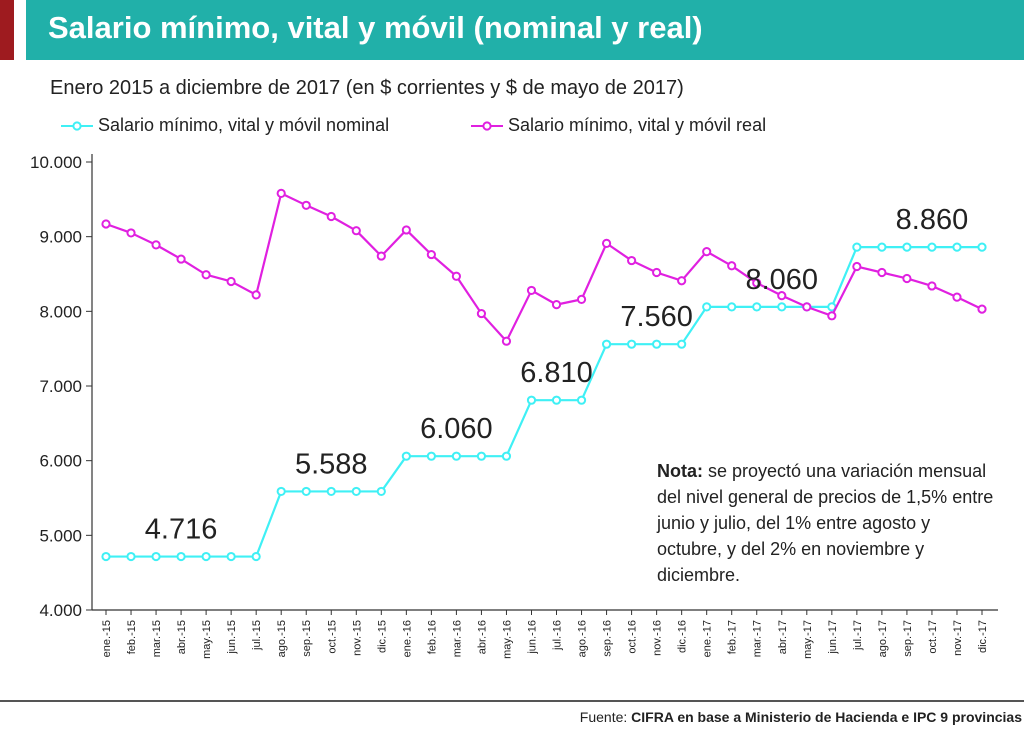 Image resolution: width=1024 pixels, height=735 pixels. Describe the element at coordinates (656, 317) in the screenshot. I see `data-label: 7.560` at that location.